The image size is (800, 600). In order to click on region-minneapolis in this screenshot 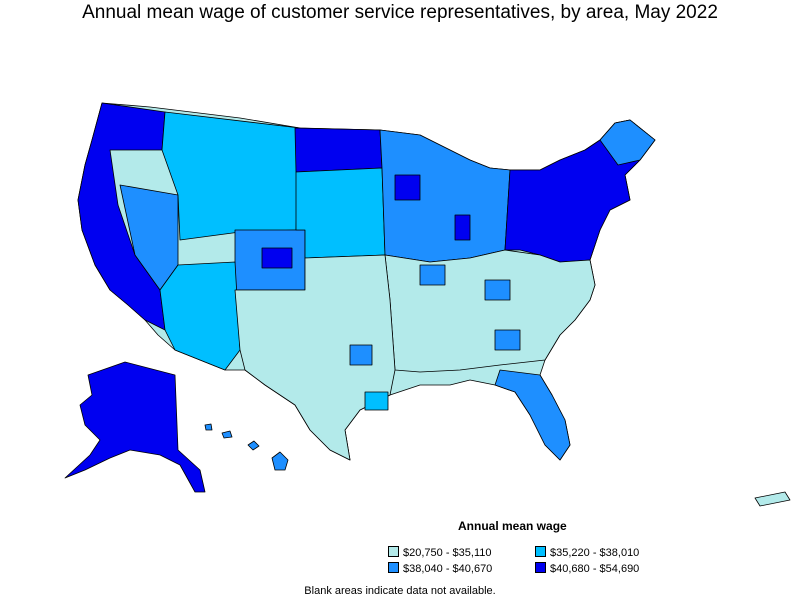, I will do `click(407, 187)`.